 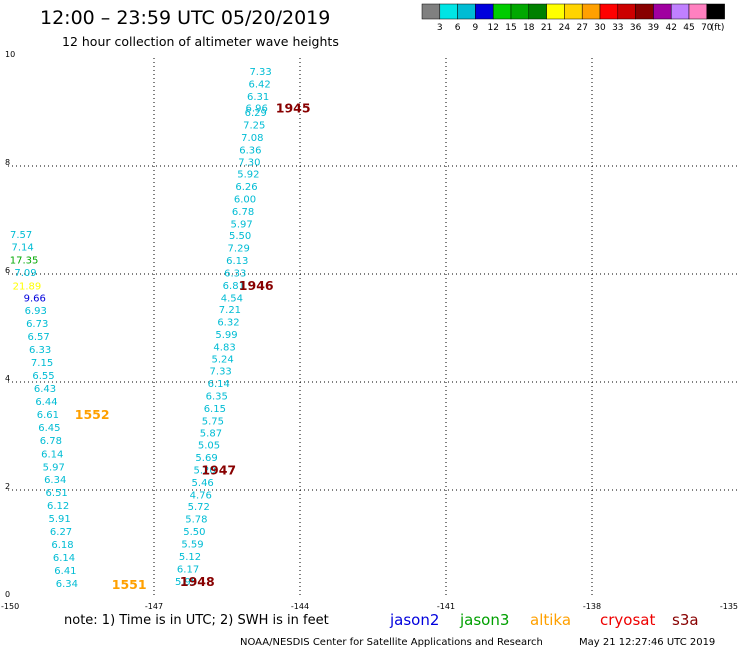 I want to click on y-tick-label: 0, so click(x=7, y=594).